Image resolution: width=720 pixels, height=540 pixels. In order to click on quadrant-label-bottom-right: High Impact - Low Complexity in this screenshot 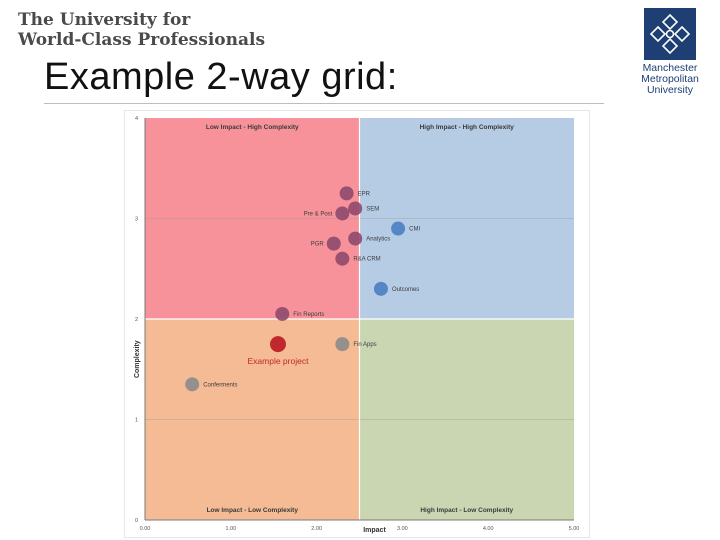, I will do `click(466, 510)`.